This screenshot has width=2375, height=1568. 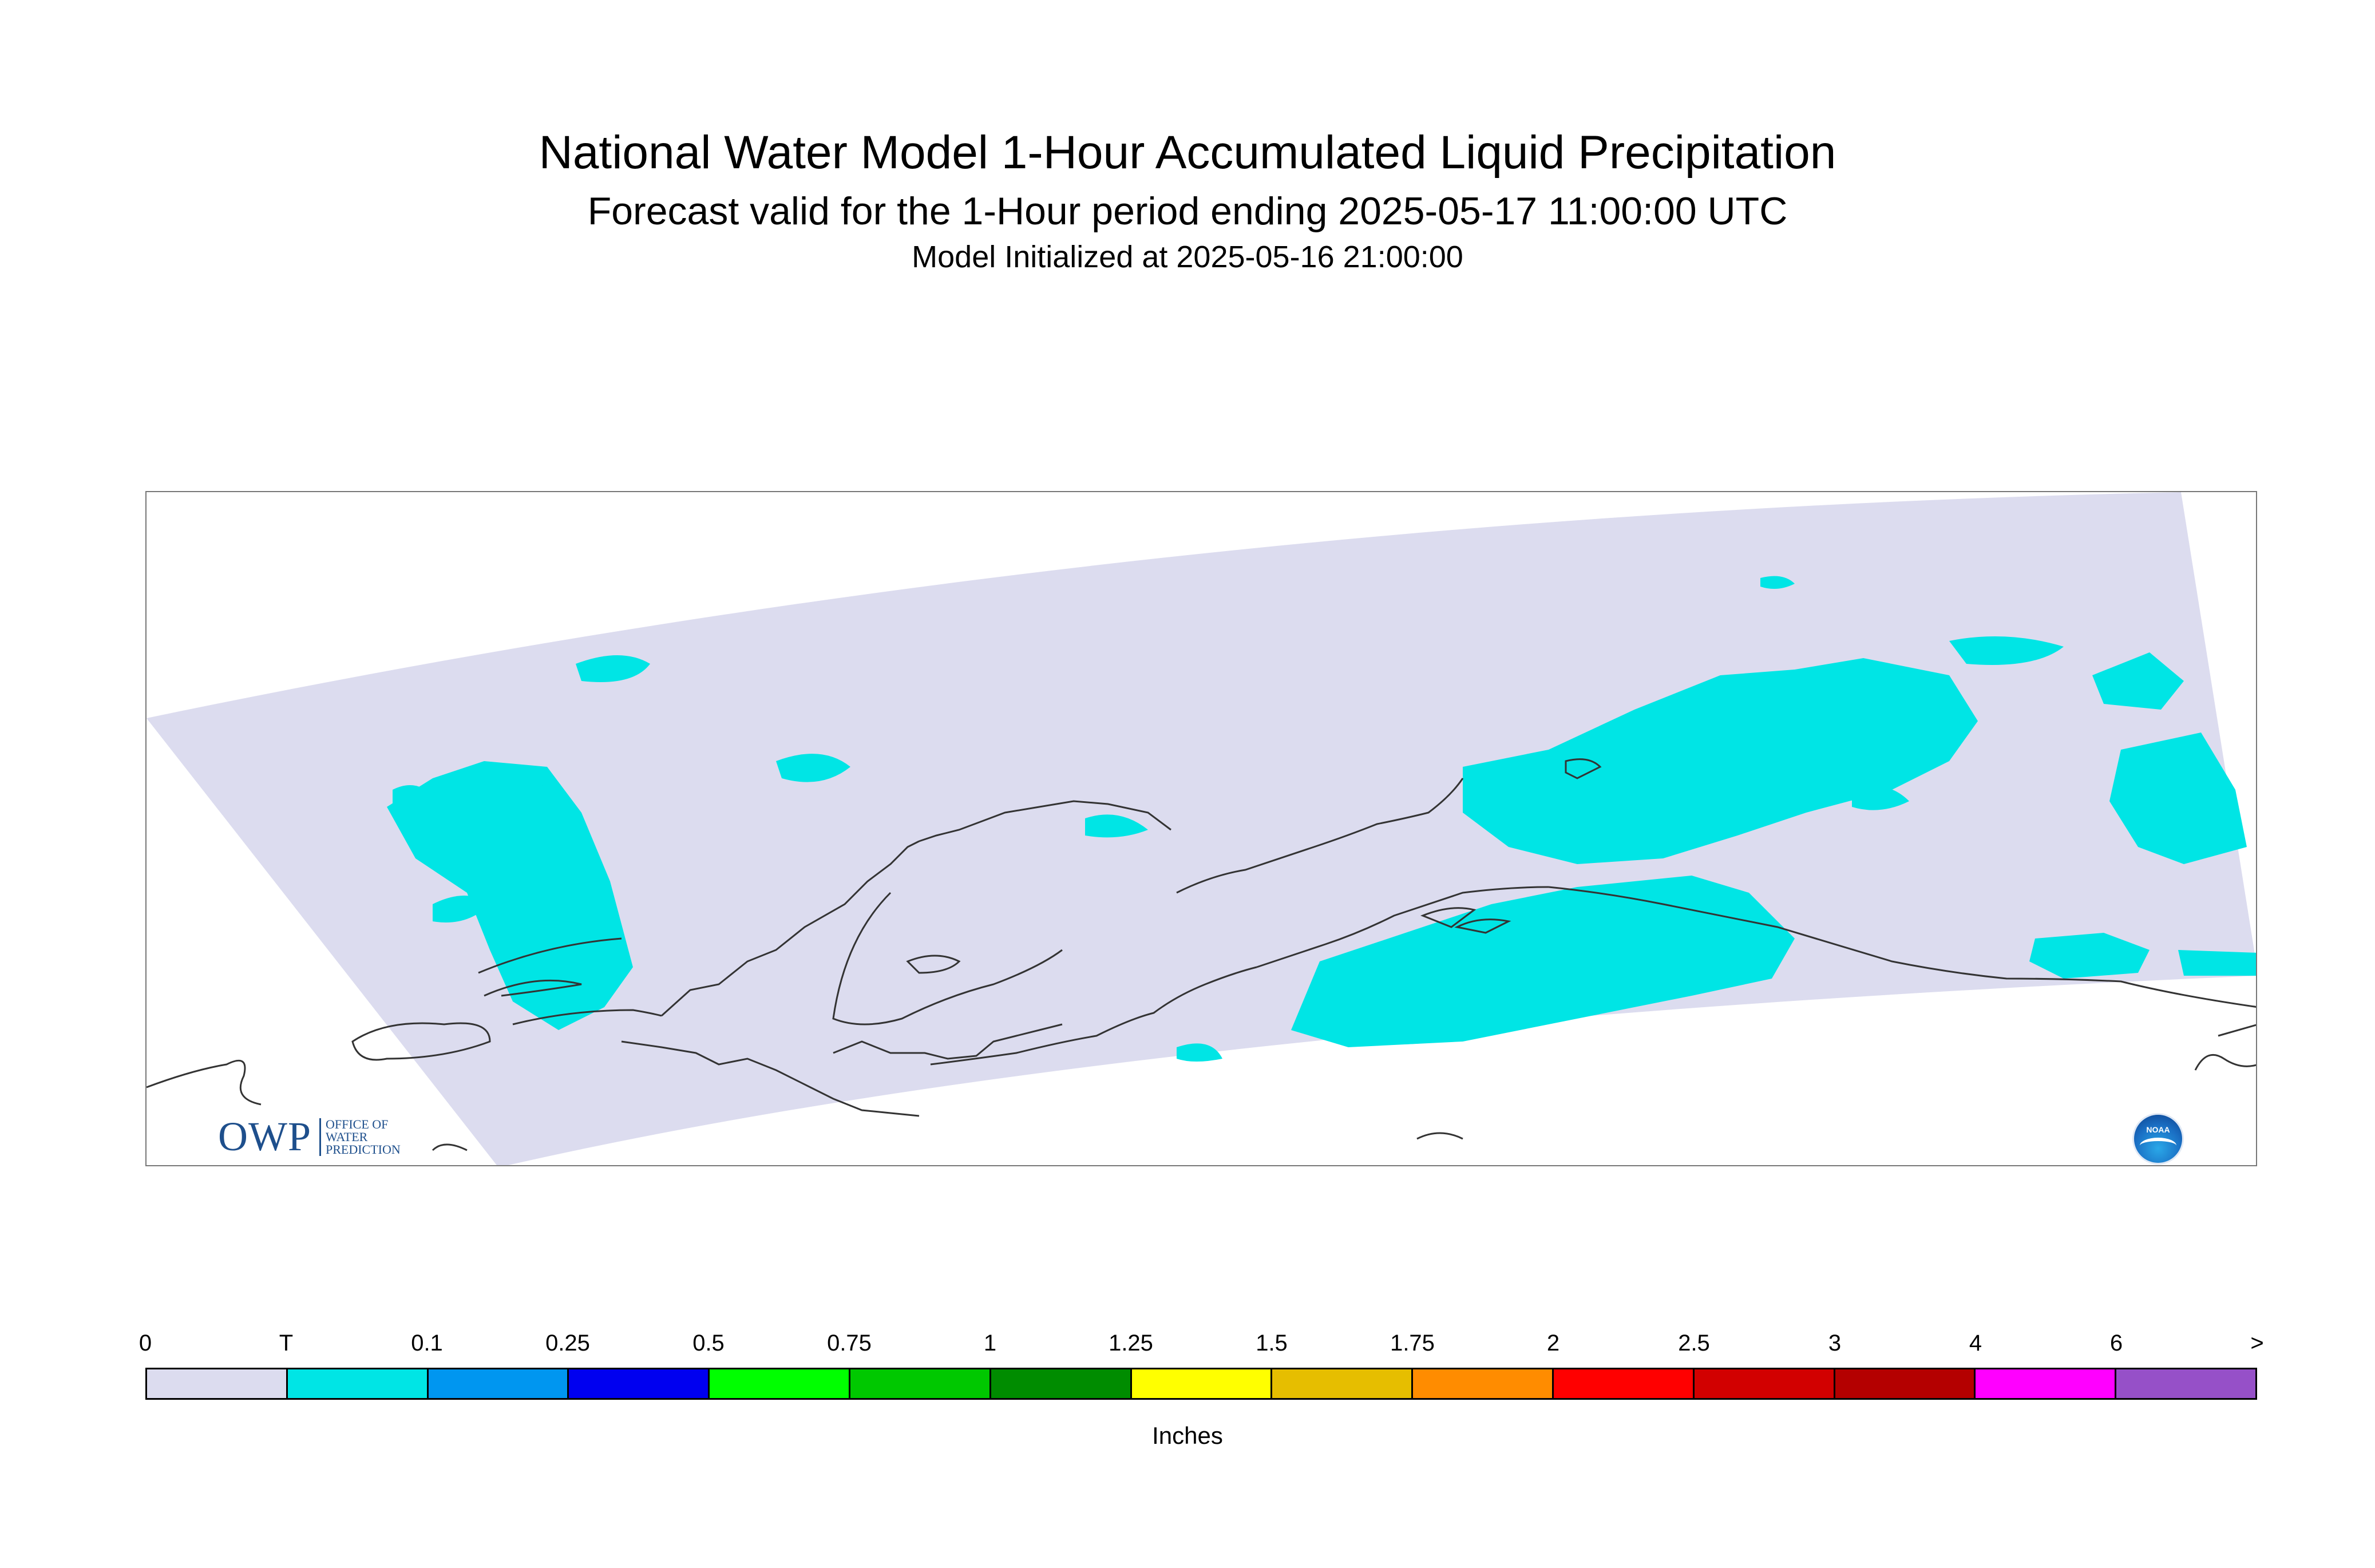 I want to click on legend-tick-label: 6, so click(x=2116, y=1343).